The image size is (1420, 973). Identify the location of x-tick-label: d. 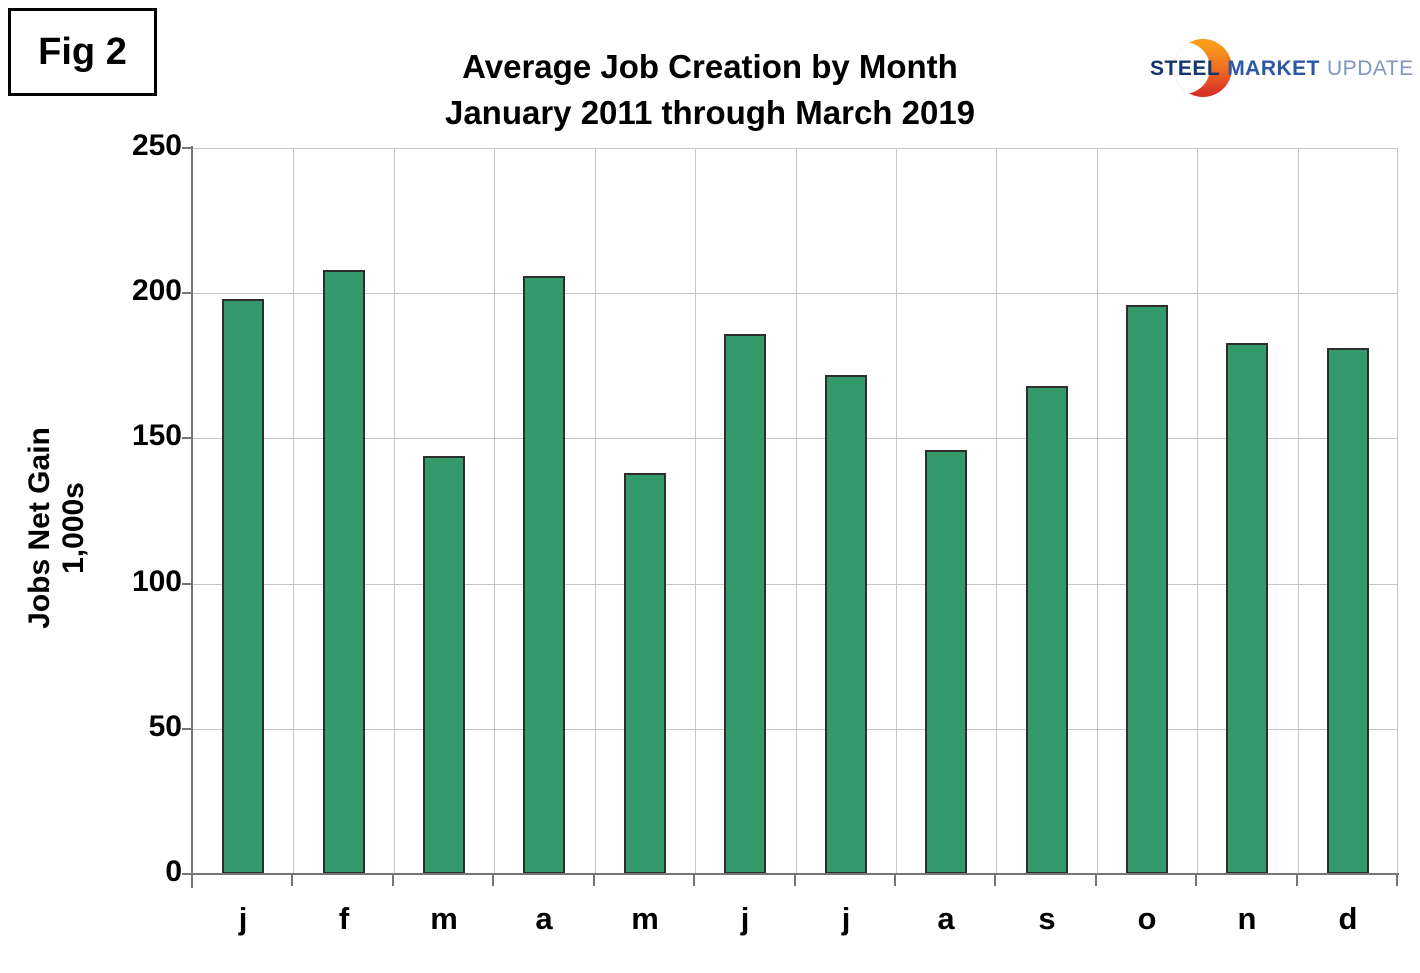
(1348, 918).